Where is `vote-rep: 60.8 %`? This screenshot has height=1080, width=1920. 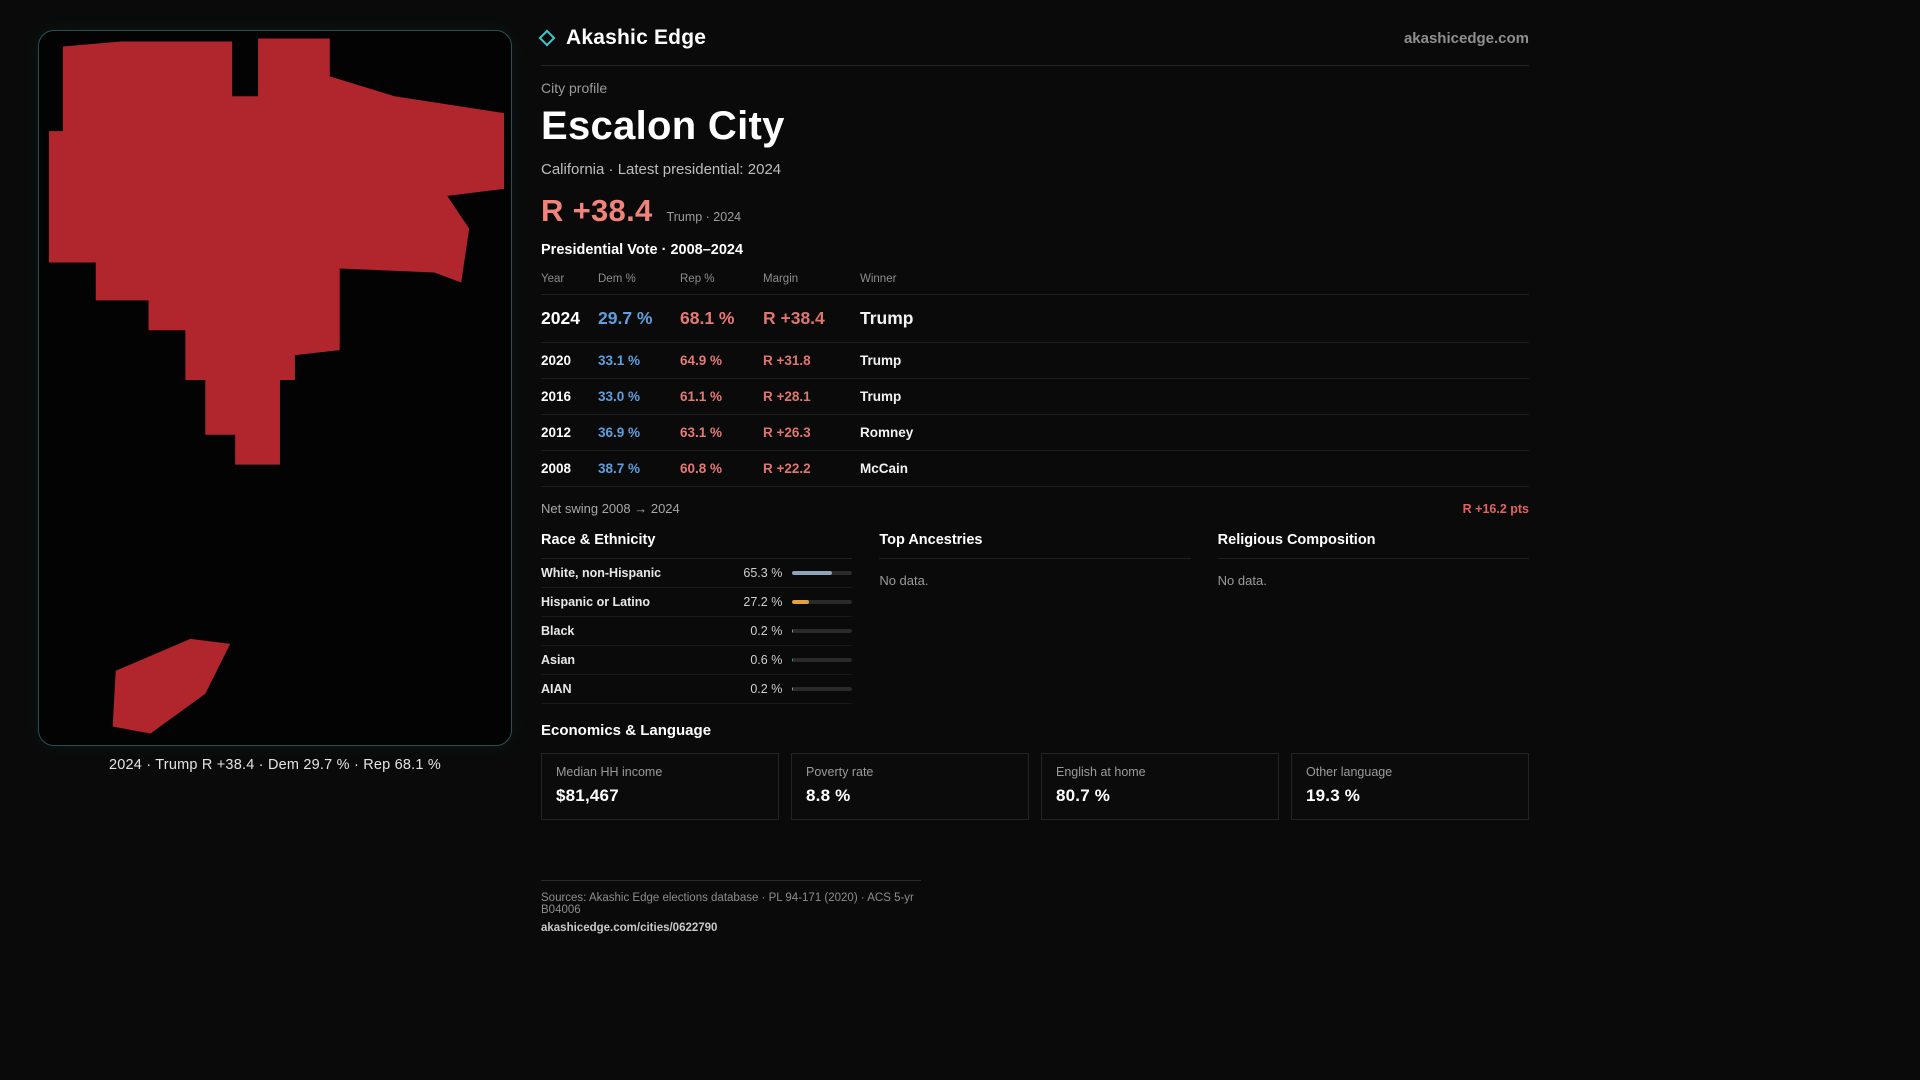
vote-rep: 60.8 % is located at coordinates (701, 468).